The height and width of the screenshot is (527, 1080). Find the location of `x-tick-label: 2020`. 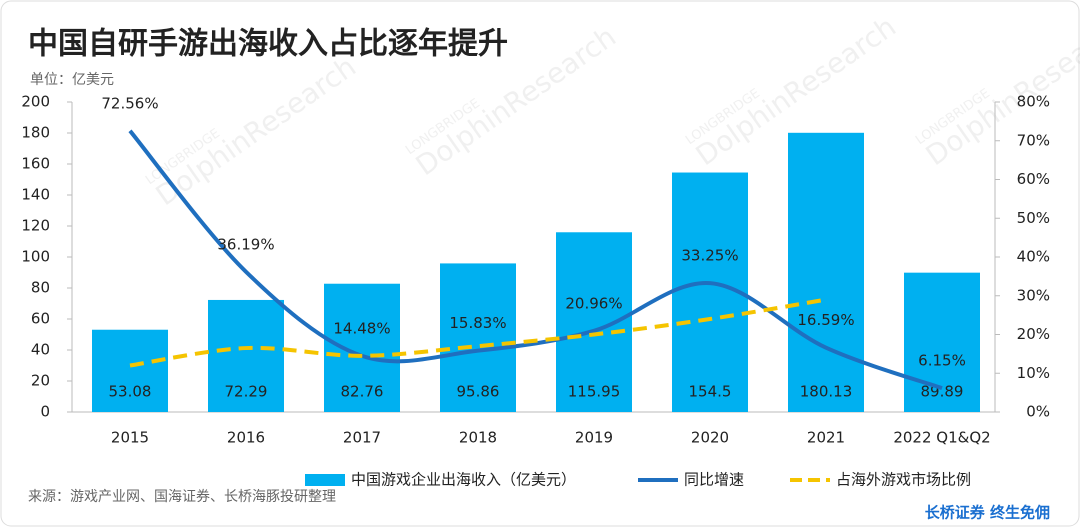

x-tick-label: 2020 is located at coordinates (710, 438).